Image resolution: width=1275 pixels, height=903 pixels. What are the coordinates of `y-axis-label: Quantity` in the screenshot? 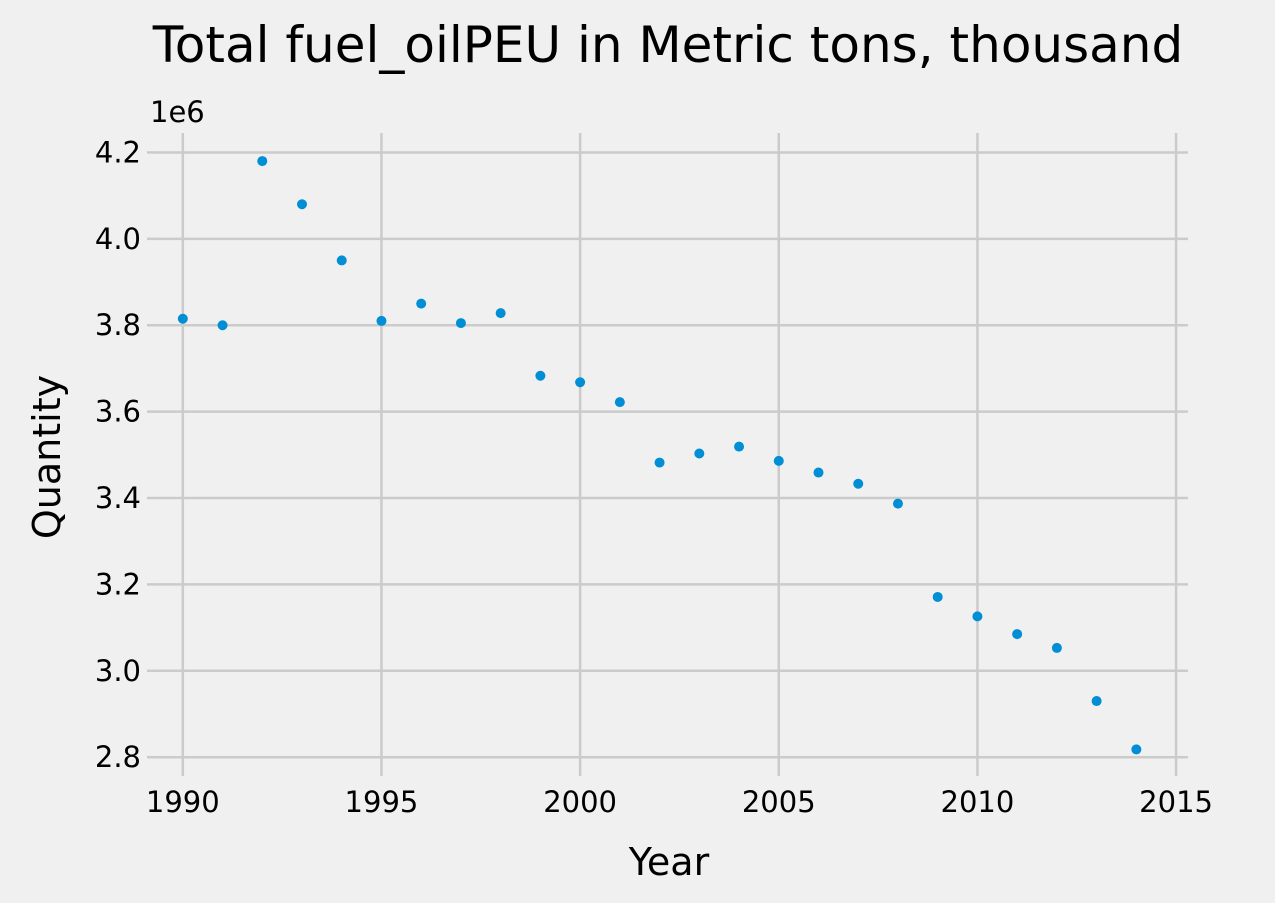 It's located at (47, 457).